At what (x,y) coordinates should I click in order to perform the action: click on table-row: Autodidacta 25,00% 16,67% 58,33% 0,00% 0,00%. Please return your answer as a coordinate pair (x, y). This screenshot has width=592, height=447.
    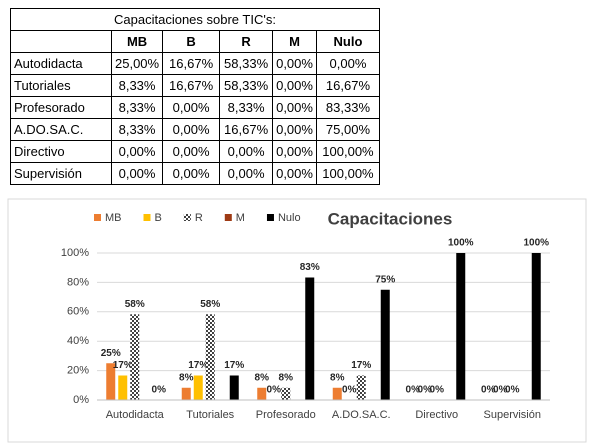
    Looking at the image, I should click on (195, 63).